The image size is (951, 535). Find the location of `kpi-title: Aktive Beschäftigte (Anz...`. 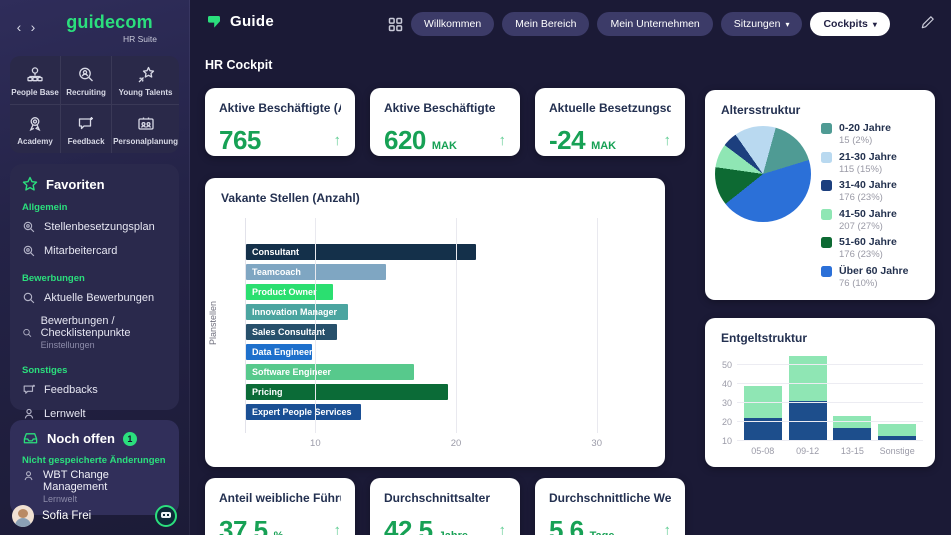

kpi-title: Aktive Beschäftigte (Anz... is located at coordinates (280, 108).